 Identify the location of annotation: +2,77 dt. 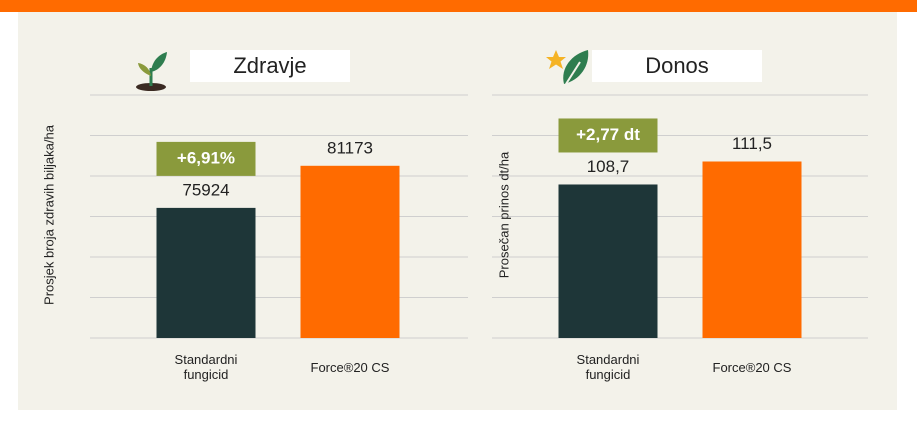
(608, 134).